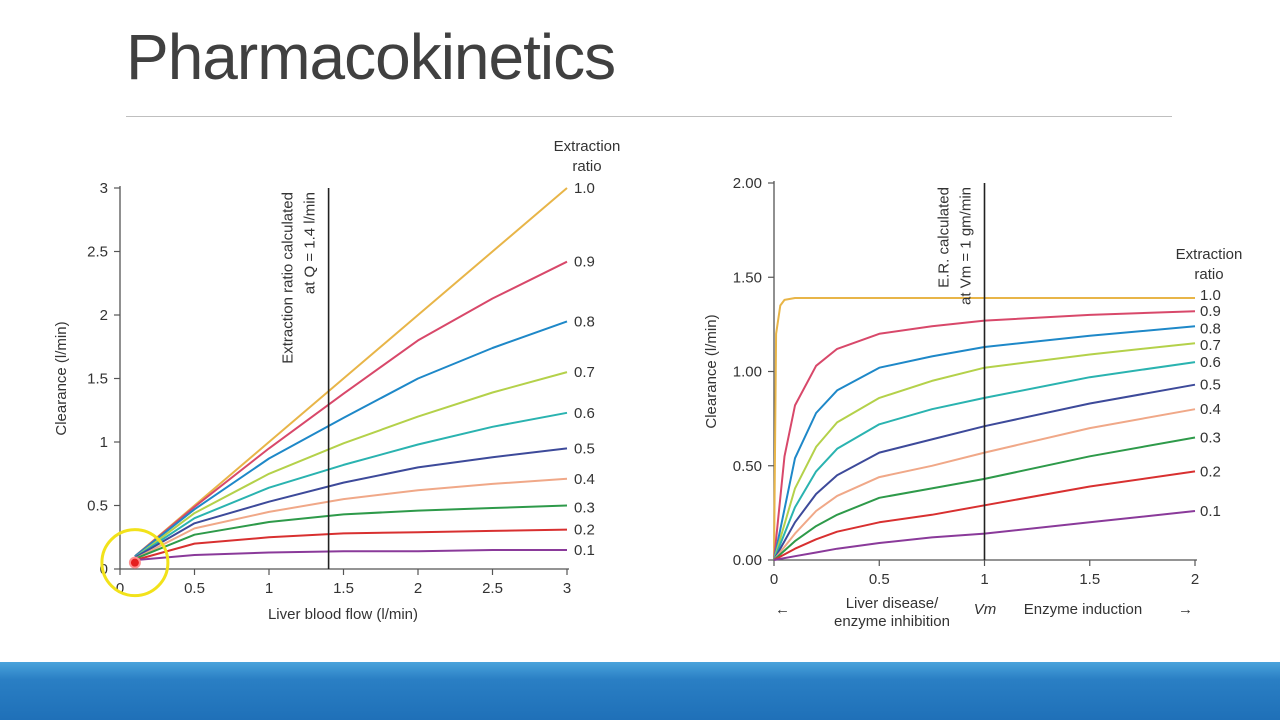  I want to click on slide-title: Pharmacokinetics, so click(371, 57).